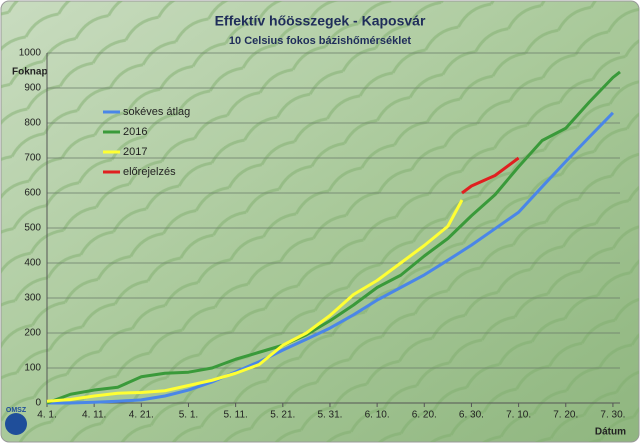 The height and width of the screenshot is (448, 640). What do you see at coordinates (16, 421) in the screenshot?
I see `logo: OMSZ` at bounding box center [16, 421].